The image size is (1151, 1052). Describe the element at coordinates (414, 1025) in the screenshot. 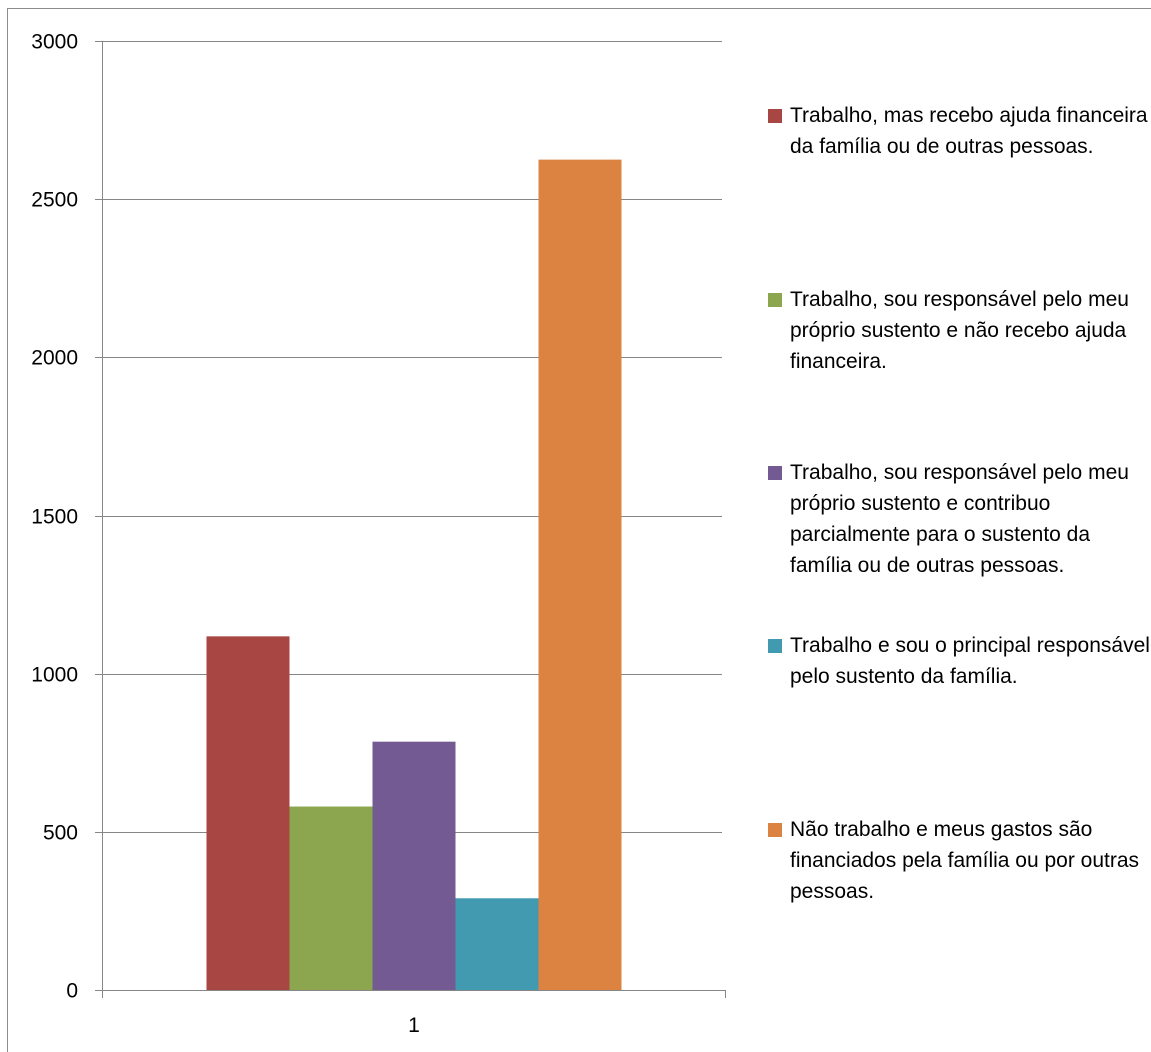

I see `x-tick-label: 1` at that location.